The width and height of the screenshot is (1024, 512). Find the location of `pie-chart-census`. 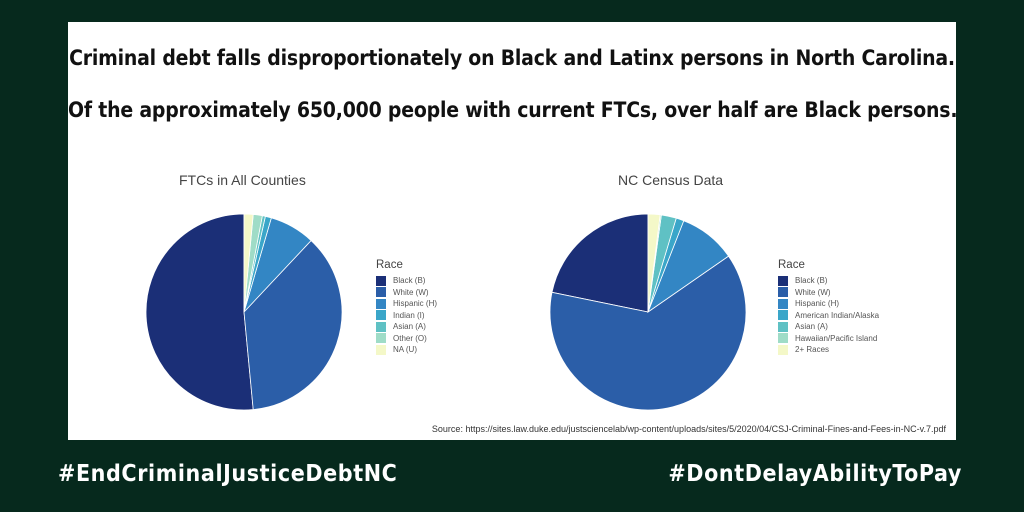

pie-chart-census is located at coordinates (648, 312).